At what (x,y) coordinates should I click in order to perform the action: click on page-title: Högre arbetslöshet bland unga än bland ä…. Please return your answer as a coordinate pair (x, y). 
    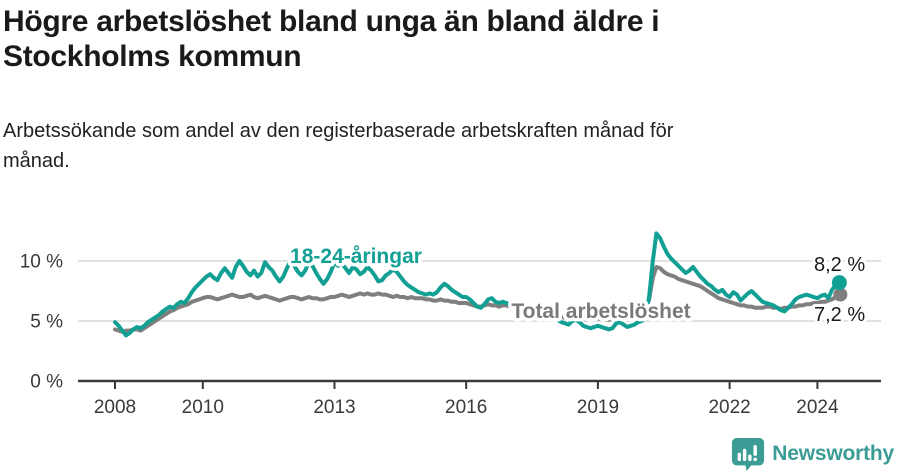
    Looking at the image, I should click on (443, 39).